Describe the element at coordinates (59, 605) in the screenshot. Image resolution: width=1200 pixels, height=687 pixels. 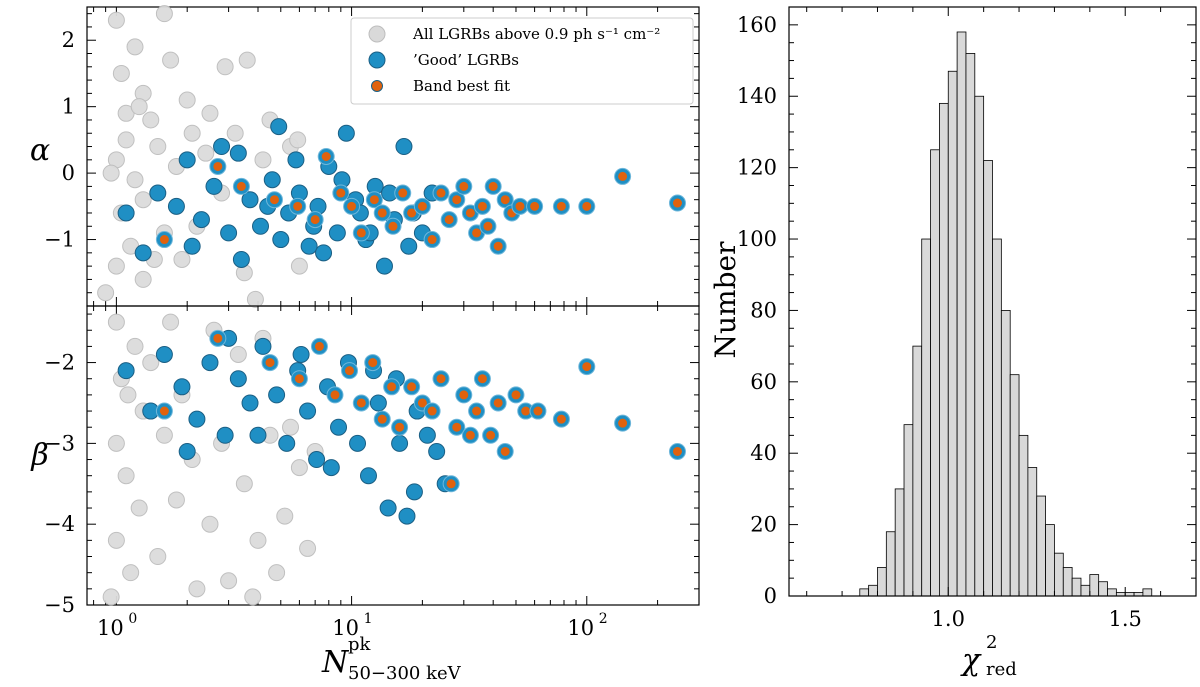
I see `beta-ytick-label: −5` at that location.